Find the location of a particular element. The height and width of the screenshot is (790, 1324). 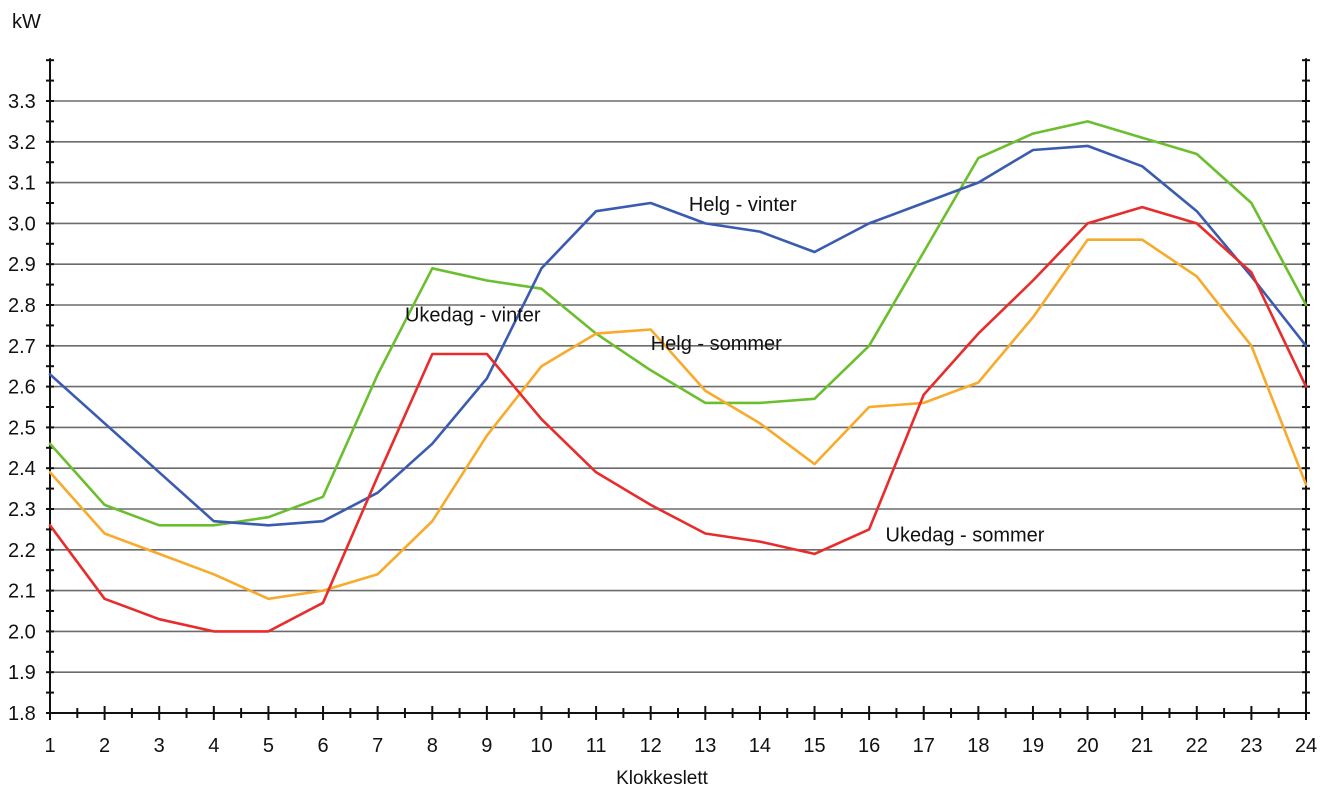

y-tick-label: 3.3 is located at coordinates (22, 102).